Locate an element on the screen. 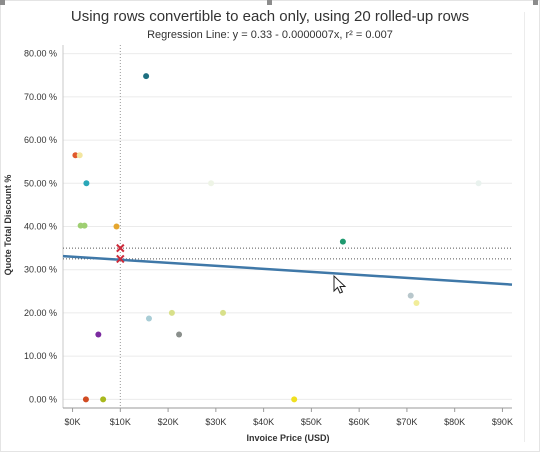  panel-scroll-edge is located at coordinates (527, 227).